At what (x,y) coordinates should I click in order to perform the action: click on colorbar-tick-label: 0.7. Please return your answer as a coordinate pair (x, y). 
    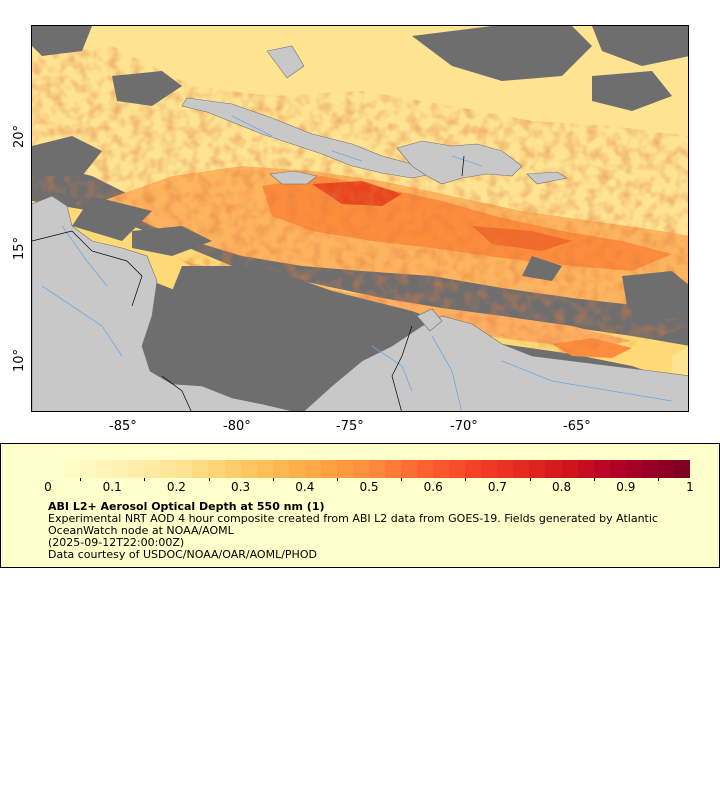
    Looking at the image, I should click on (497, 487).